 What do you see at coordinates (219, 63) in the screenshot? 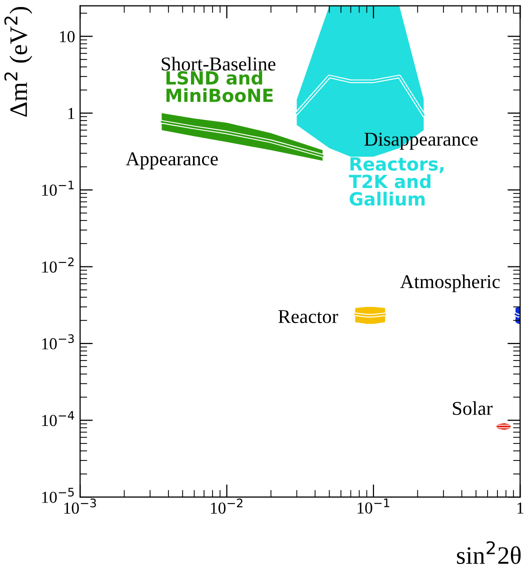
I see `annotation: Short-Baseline` at bounding box center [219, 63].